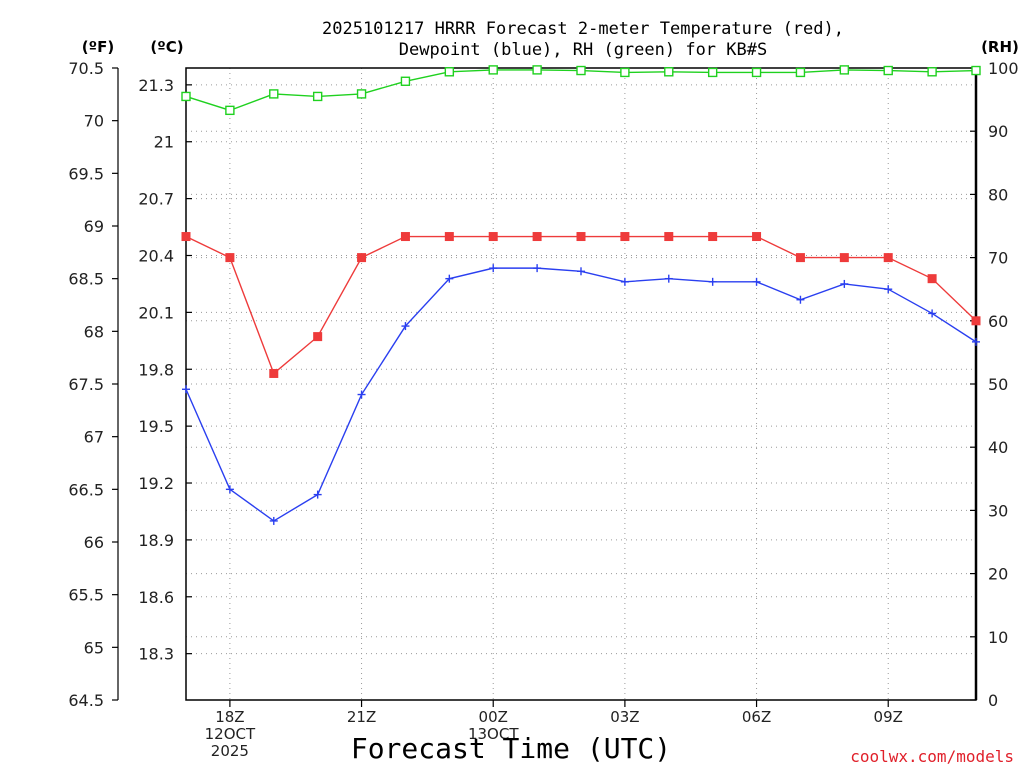  I want to click on celsius-tick-label: 18.3, so click(156, 654).